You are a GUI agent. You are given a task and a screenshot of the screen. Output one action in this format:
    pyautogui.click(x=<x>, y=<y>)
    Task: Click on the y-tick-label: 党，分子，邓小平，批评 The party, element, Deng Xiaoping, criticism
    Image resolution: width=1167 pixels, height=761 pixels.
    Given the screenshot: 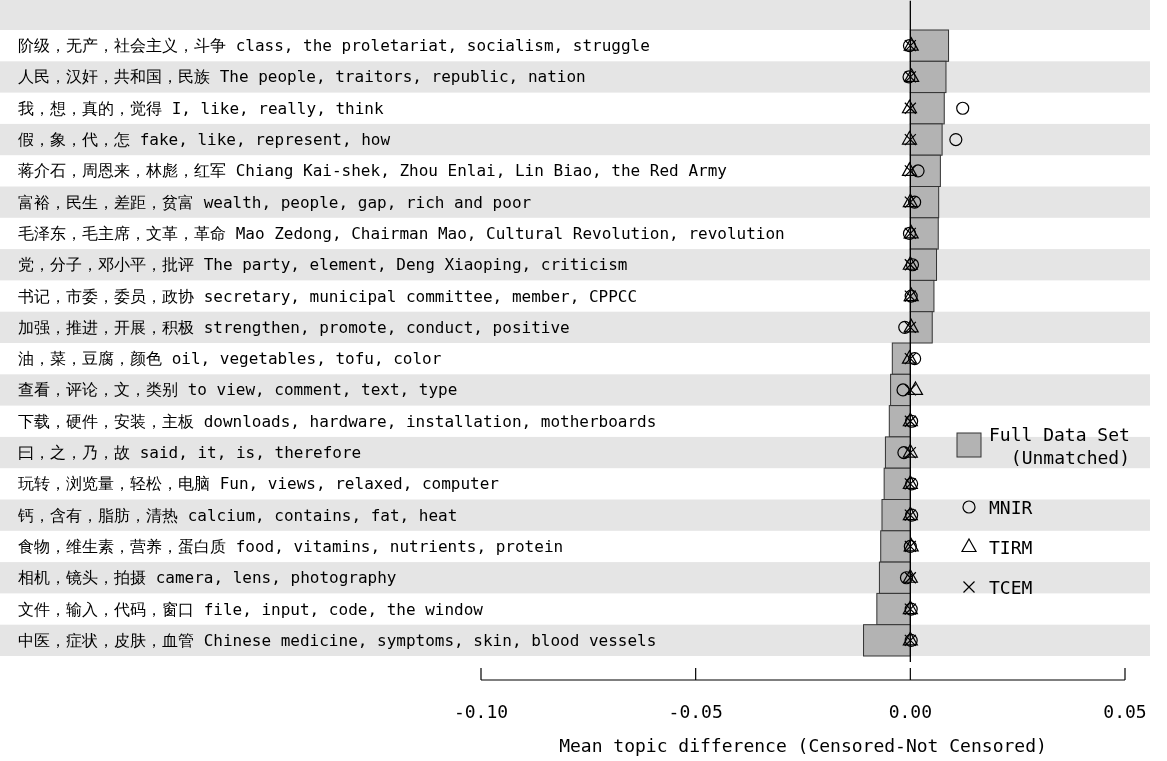 What is the action you would take?
    pyautogui.click(x=323, y=265)
    